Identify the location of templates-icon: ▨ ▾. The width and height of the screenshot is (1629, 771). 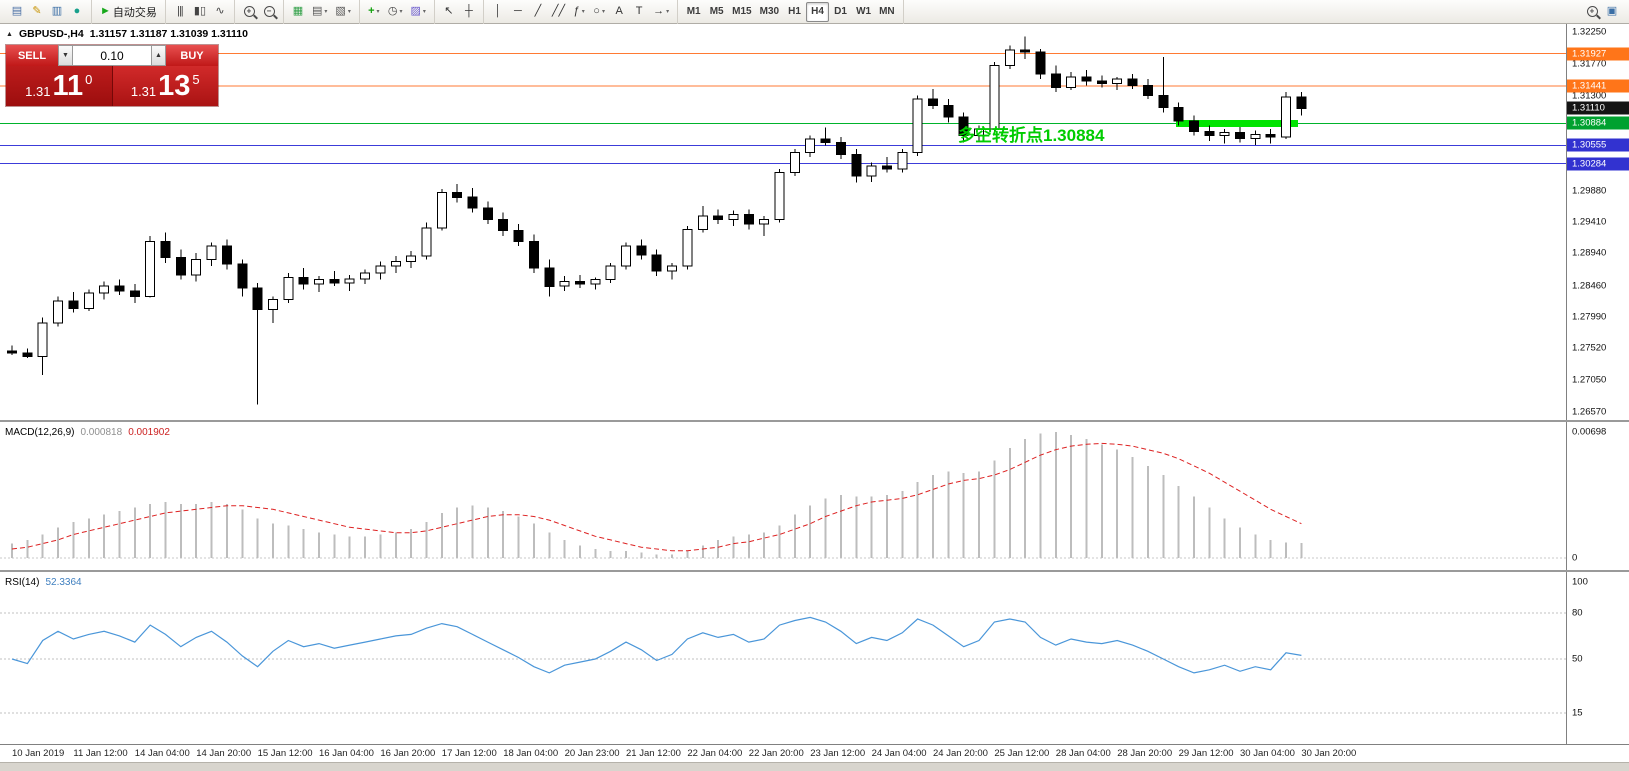
(417, 12).